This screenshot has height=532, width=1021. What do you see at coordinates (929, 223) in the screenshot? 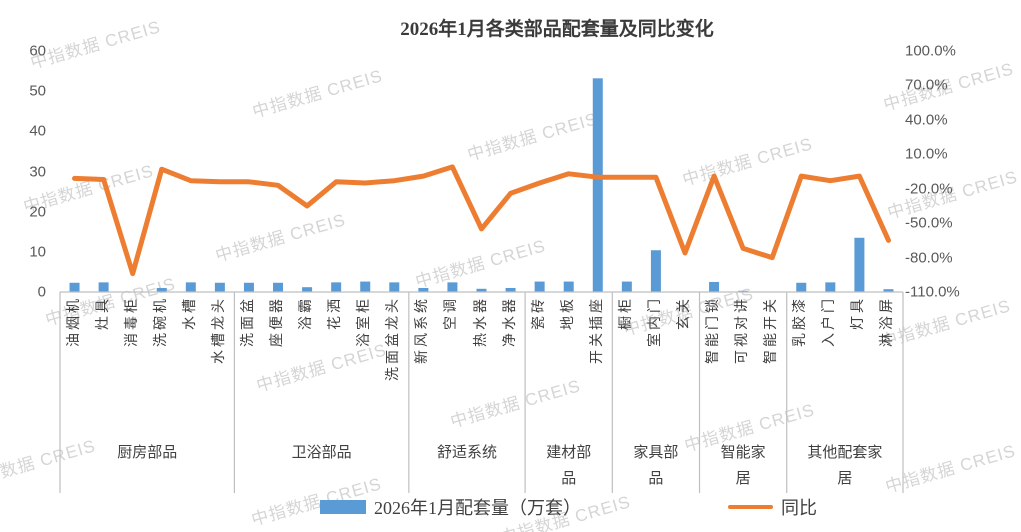
I see `right-axis-tick: -50.0%` at bounding box center [929, 223].